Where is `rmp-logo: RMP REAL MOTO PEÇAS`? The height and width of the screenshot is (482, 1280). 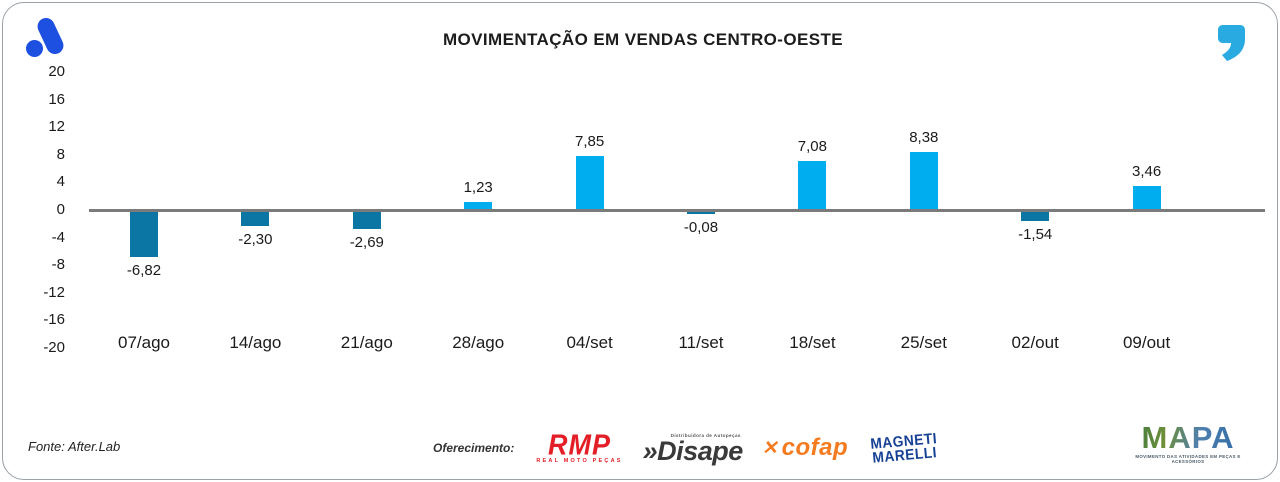
rmp-logo: RMP REAL MOTO PEÇAS is located at coordinates (579, 446).